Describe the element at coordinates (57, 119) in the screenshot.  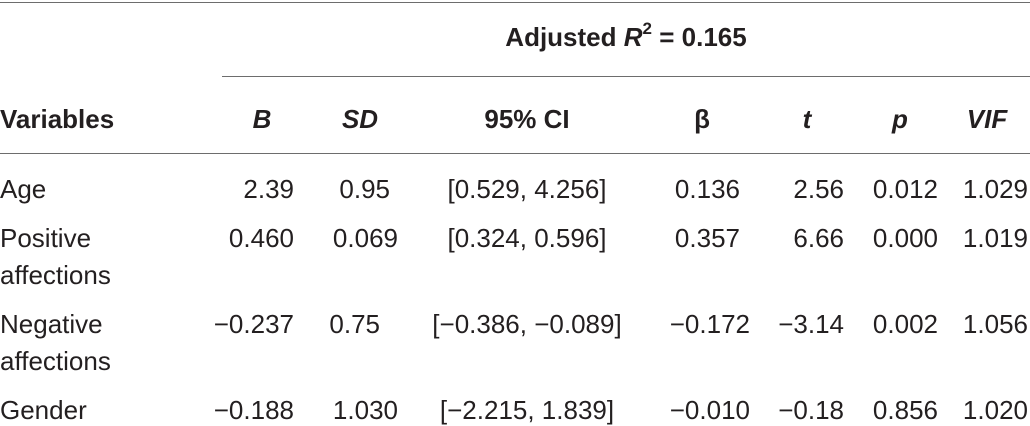
I see `column-header-variables: Variables` at that location.